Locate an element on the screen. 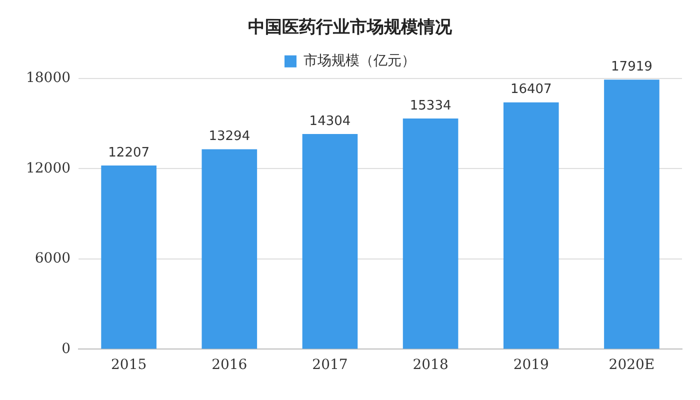 The height and width of the screenshot is (400, 700). data-label: 17919 is located at coordinates (631, 66).